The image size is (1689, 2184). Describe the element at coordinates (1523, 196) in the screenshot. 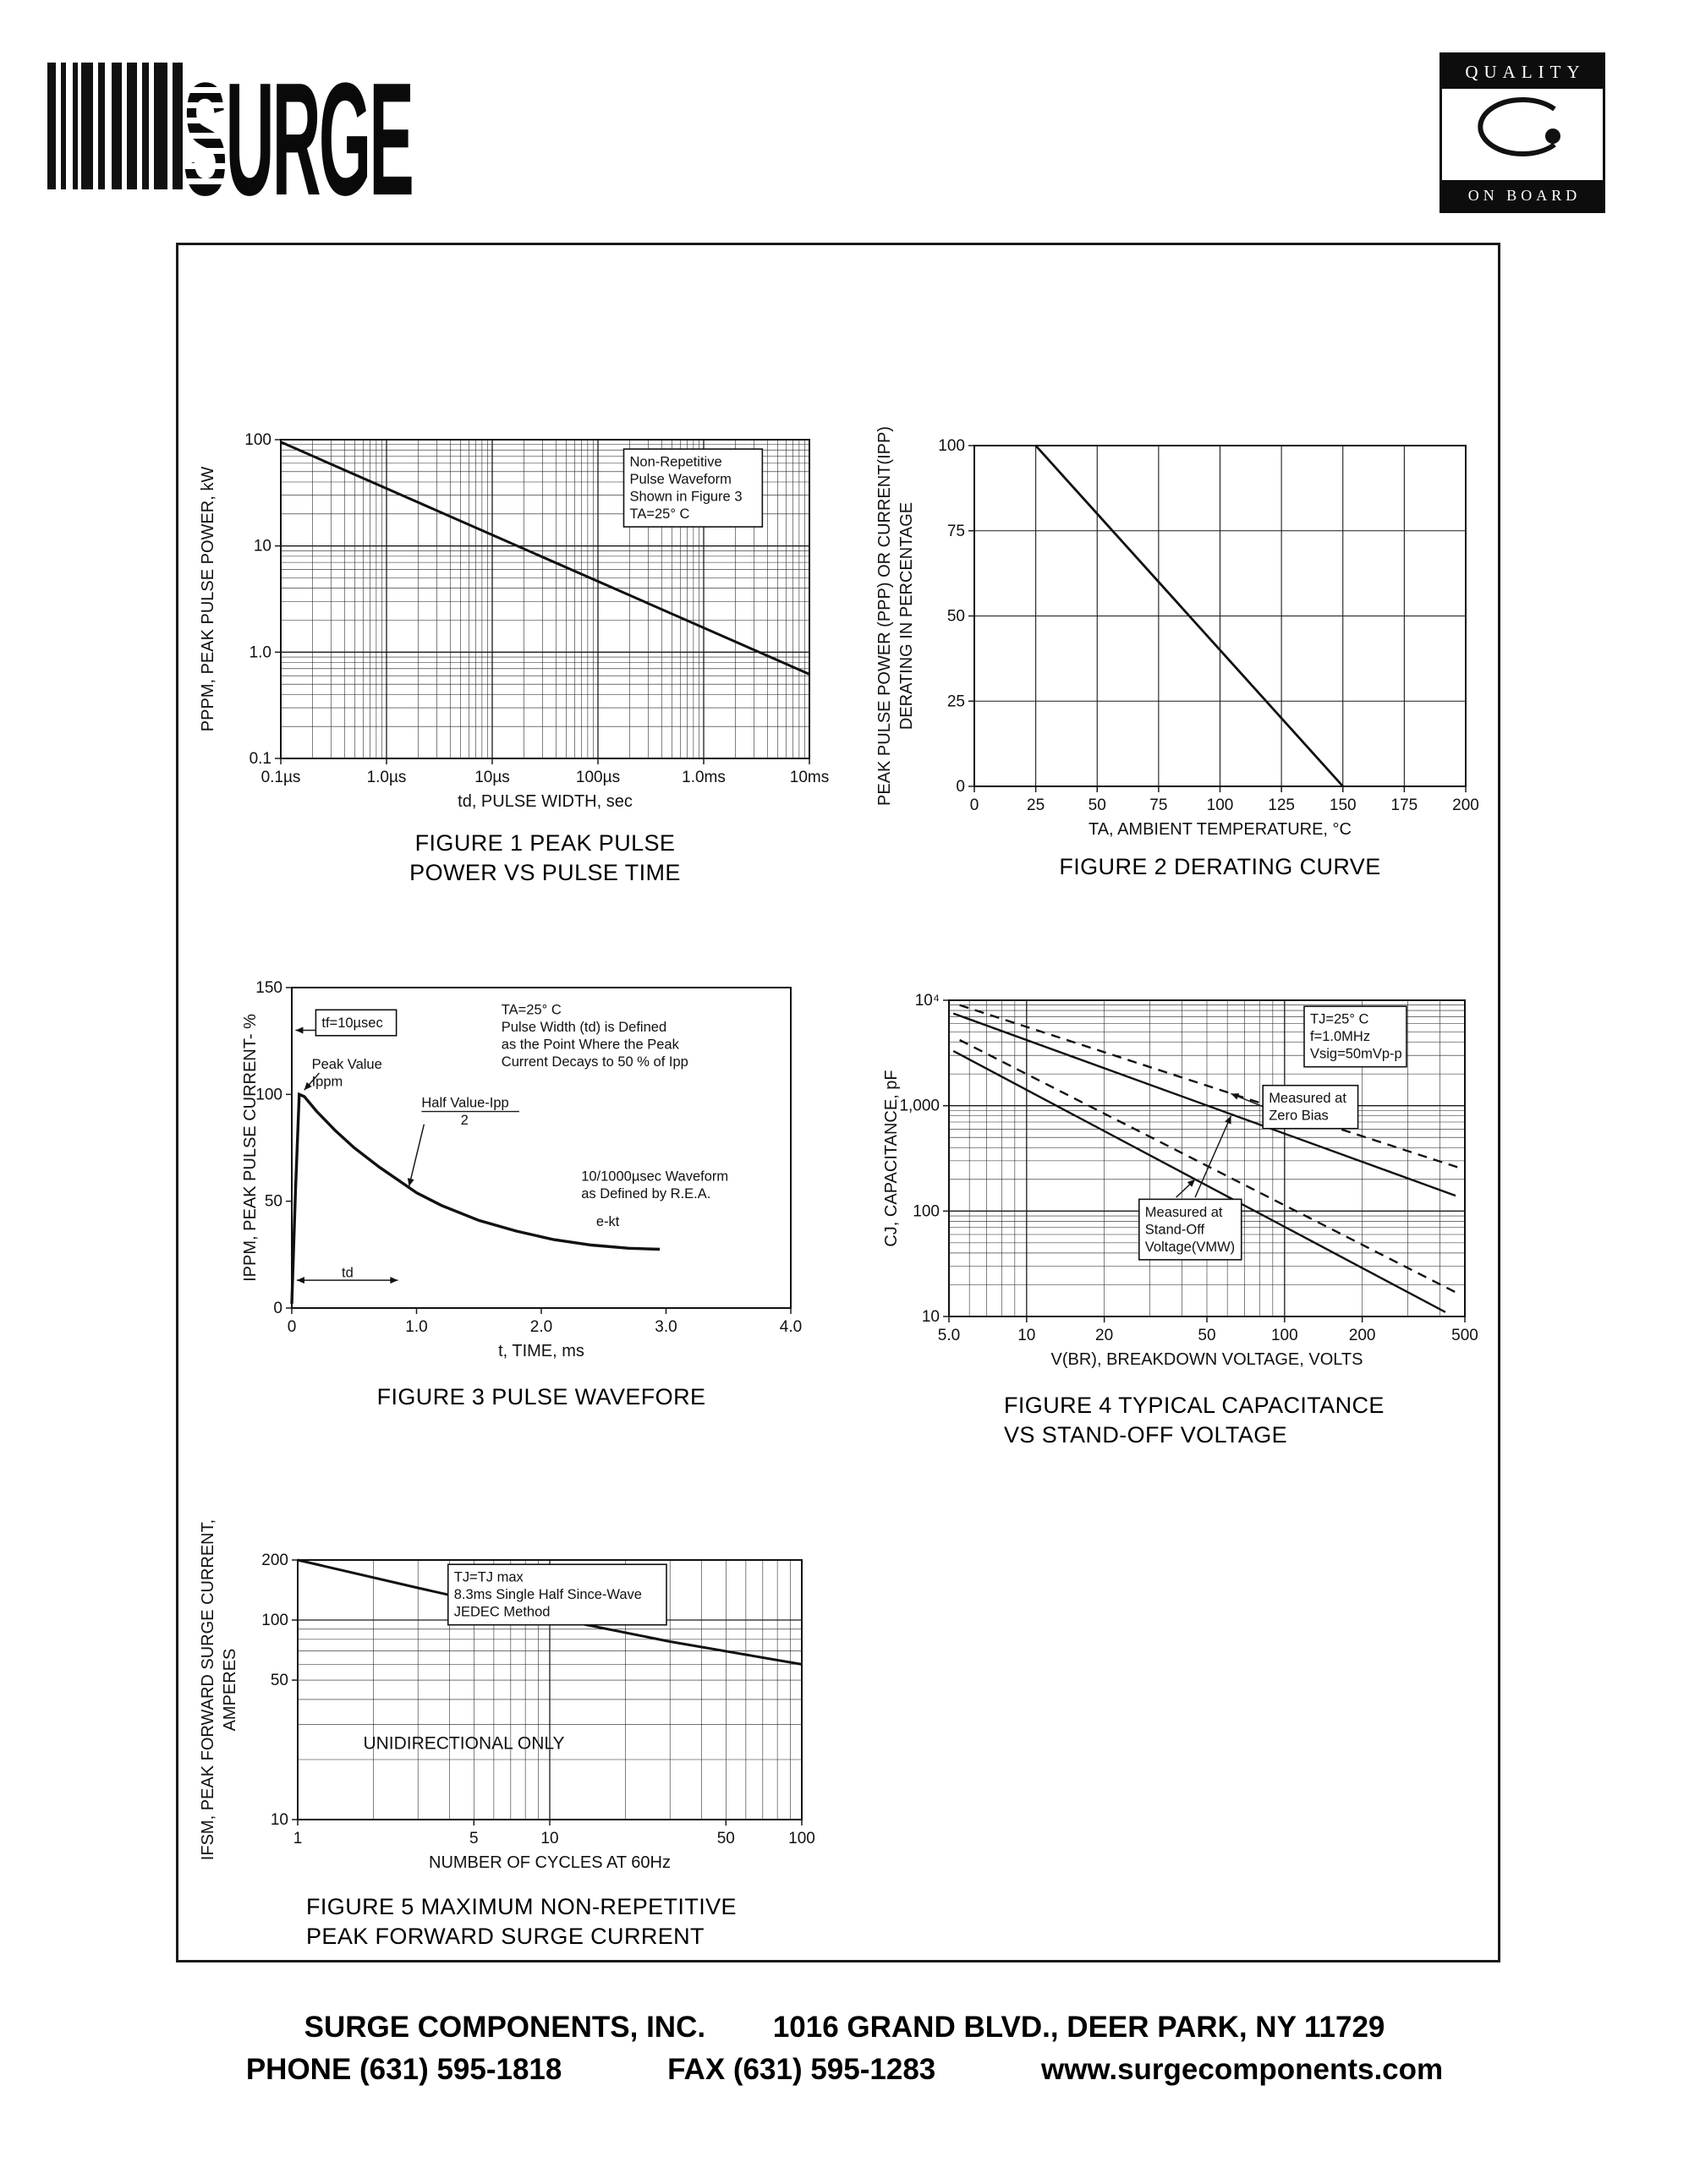

I see `on-board-label: ON BOARD` at that location.